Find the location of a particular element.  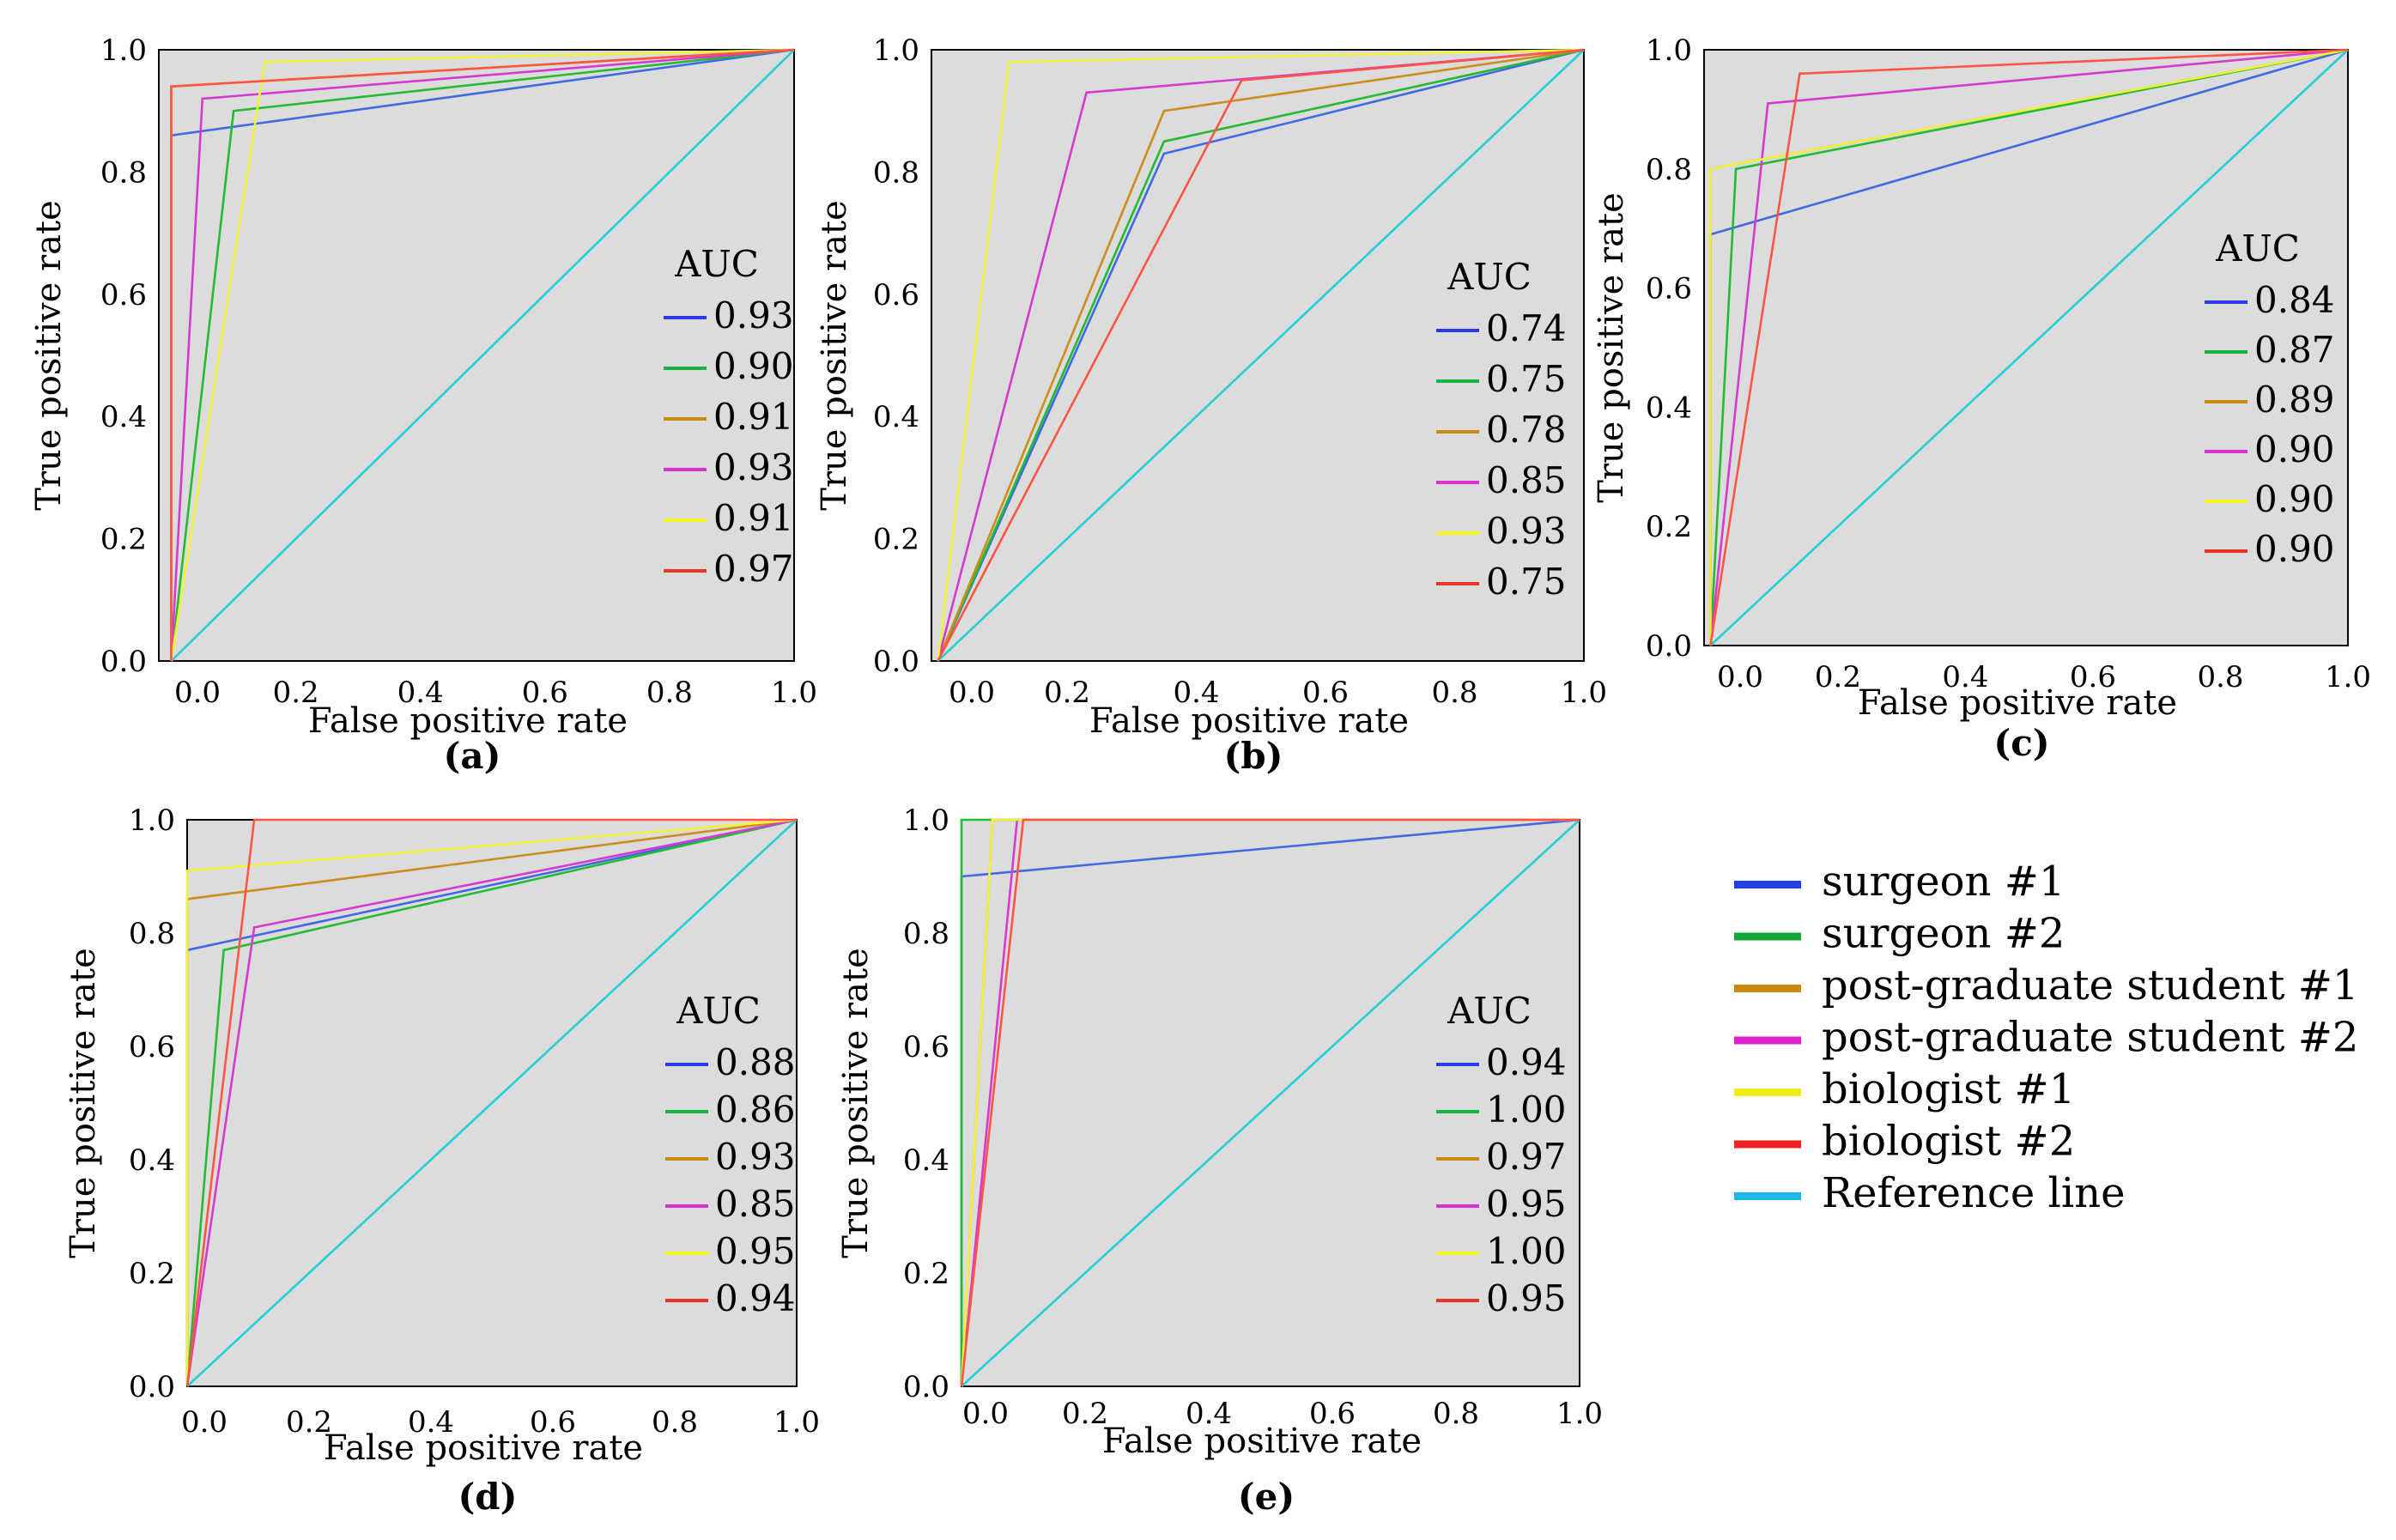

auc-value: 0.74 is located at coordinates (1526, 328).